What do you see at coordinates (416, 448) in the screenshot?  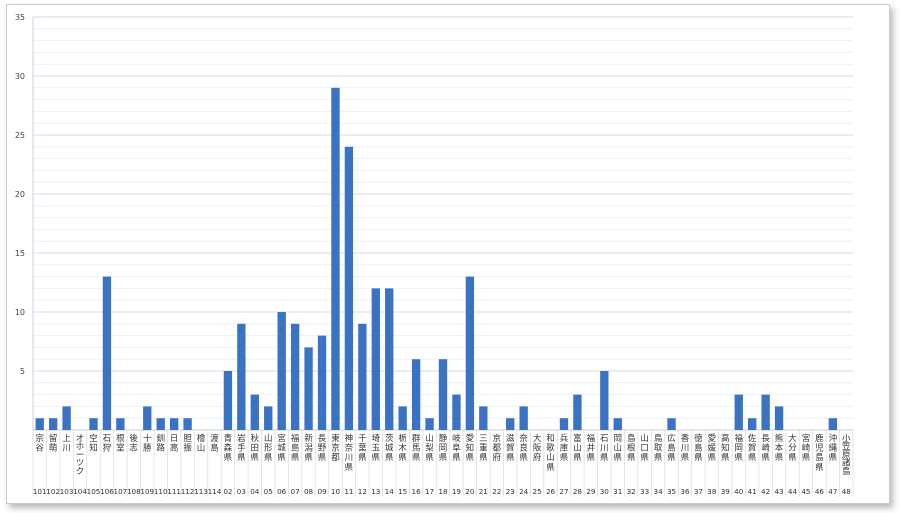 I see `x-category-name: 群馬県` at bounding box center [416, 448].